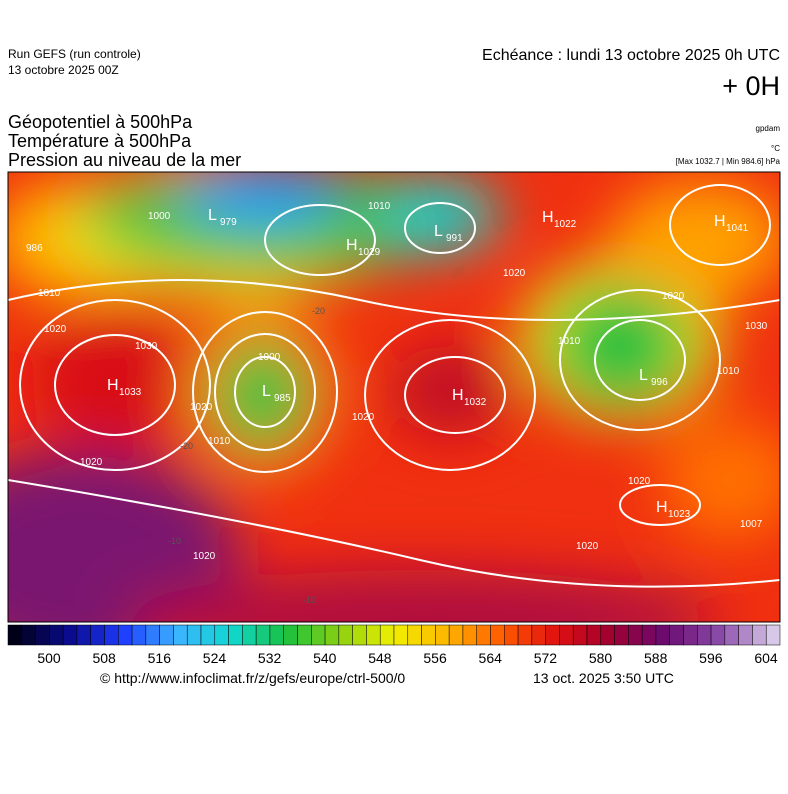 This screenshot has width=788, height=794. Describe the element at coordinates (74, 54) in the screenshot. I see `run-name: Run GEFS (run controle)` at that location.